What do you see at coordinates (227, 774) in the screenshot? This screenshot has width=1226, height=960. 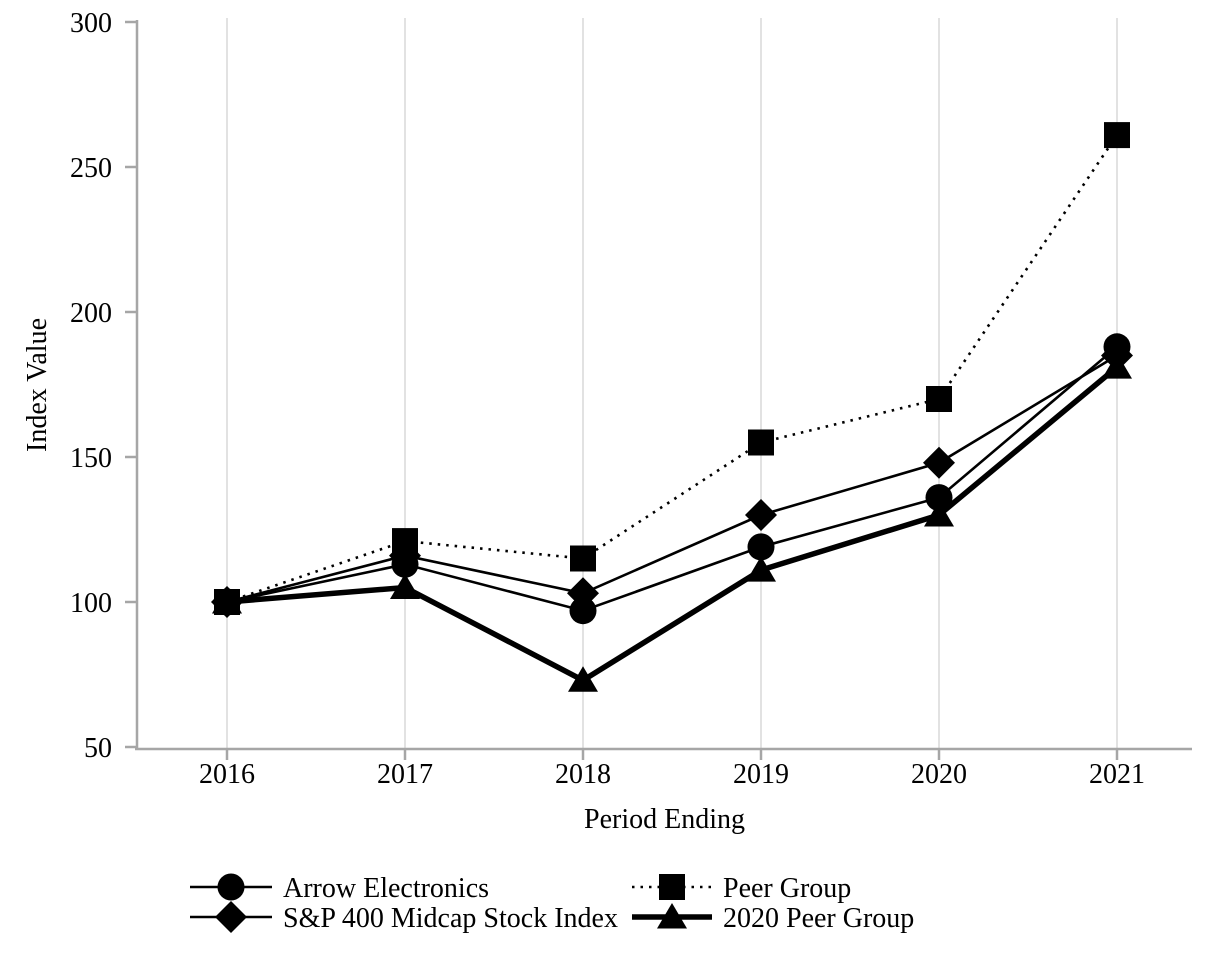 I see `x-tick-label-2016: 2016` at bounding box center [227, 774].